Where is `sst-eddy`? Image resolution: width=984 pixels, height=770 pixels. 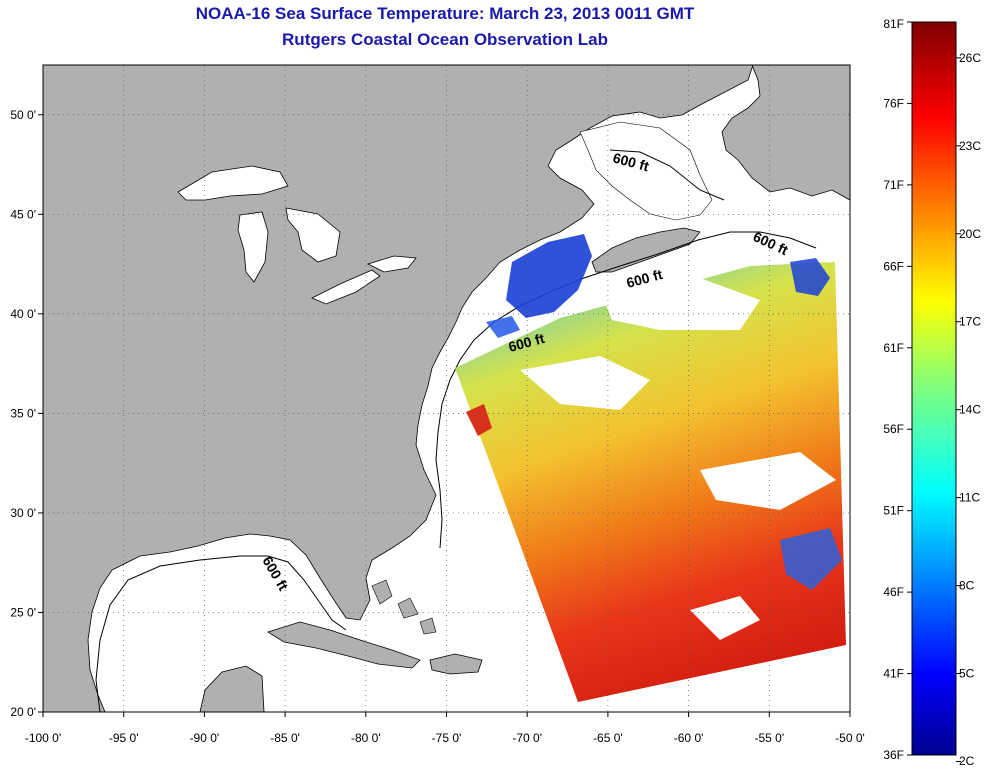 sst-eddy is located at coordinates (811, 559).